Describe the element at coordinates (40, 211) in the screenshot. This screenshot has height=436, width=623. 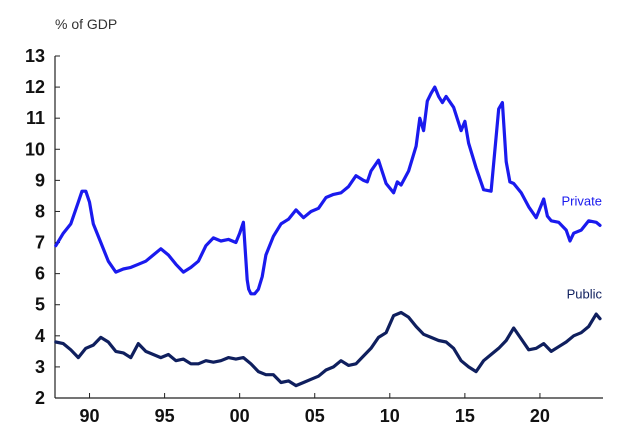
I see `y-tick-label: 8` at that location.